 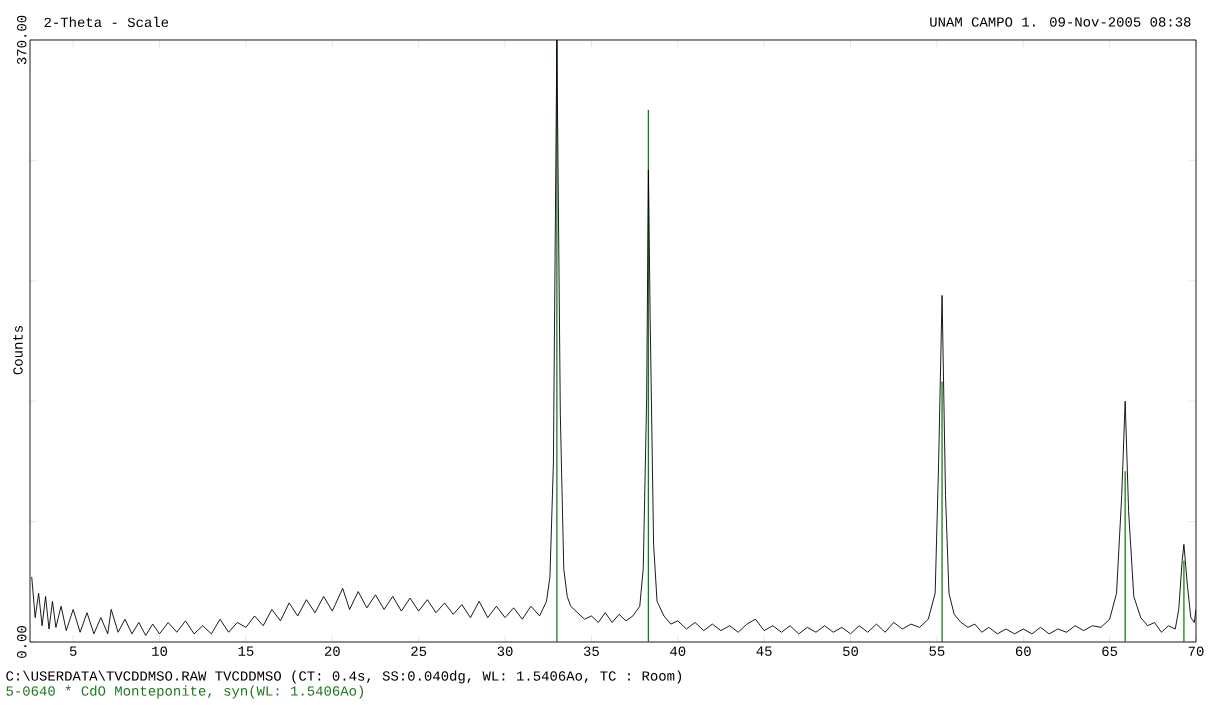 I want to click on x-tick-label: 70, so click(x=1196, y=651).